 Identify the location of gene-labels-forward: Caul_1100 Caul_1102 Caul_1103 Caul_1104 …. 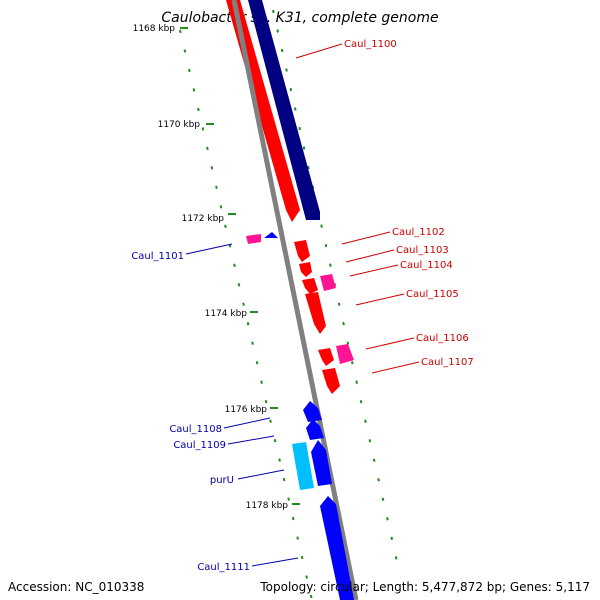
(409, 203).